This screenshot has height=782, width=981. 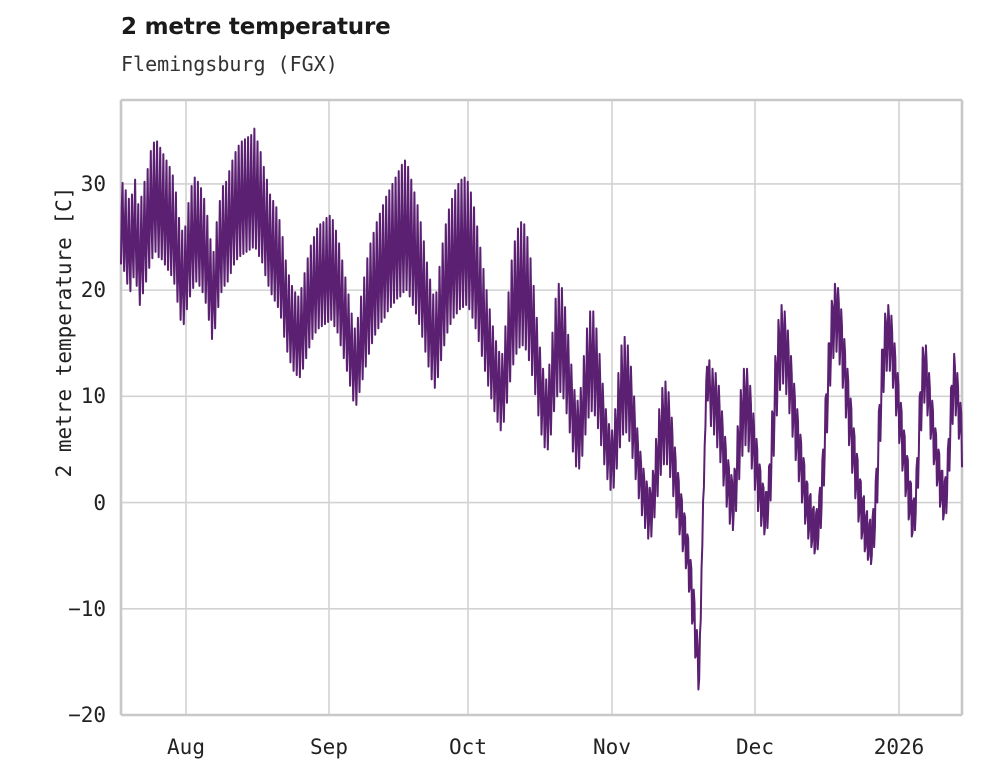 What do you see at coordinates (612, 747) in the screenshot?
I see `x-tick-label: Nov` at bounding box center [612, 747].